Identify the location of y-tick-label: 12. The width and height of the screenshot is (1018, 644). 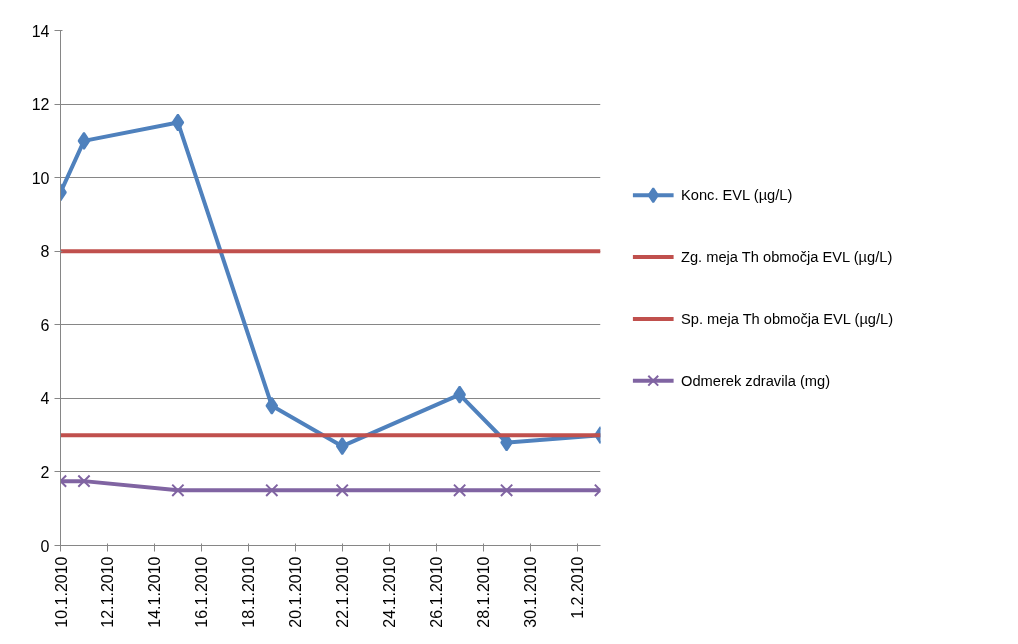
(40, 105).